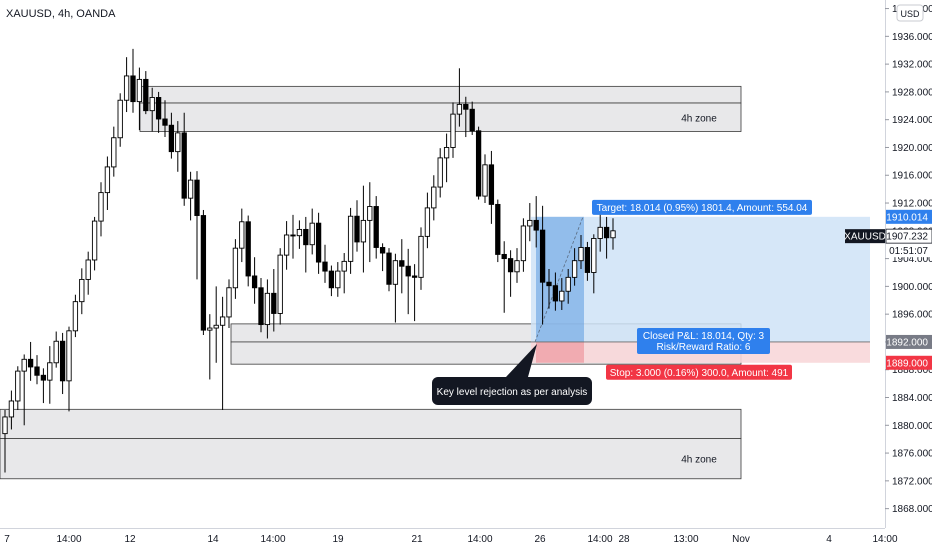 The height and width of the screenshot is (550, 932). Describe the element at coordinates (912, 398) in the screenshot. I see `y-tick-label: 1884.000` at that location.